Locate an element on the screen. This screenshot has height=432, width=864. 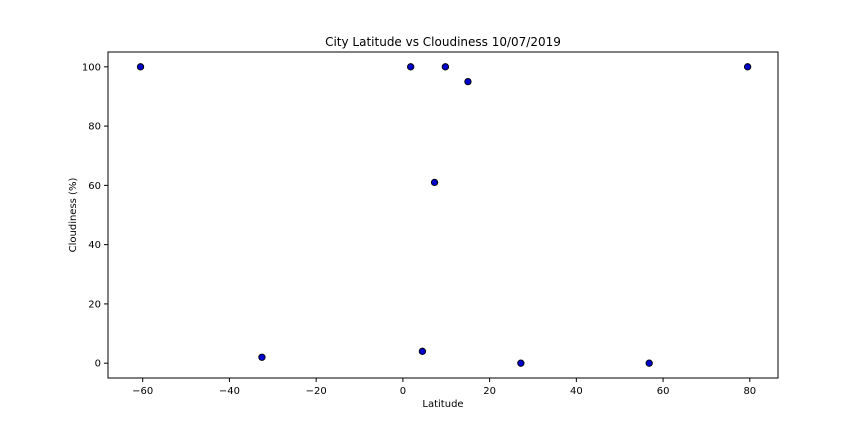
x-tick-label: −60 is located at coordinates (142, 391).